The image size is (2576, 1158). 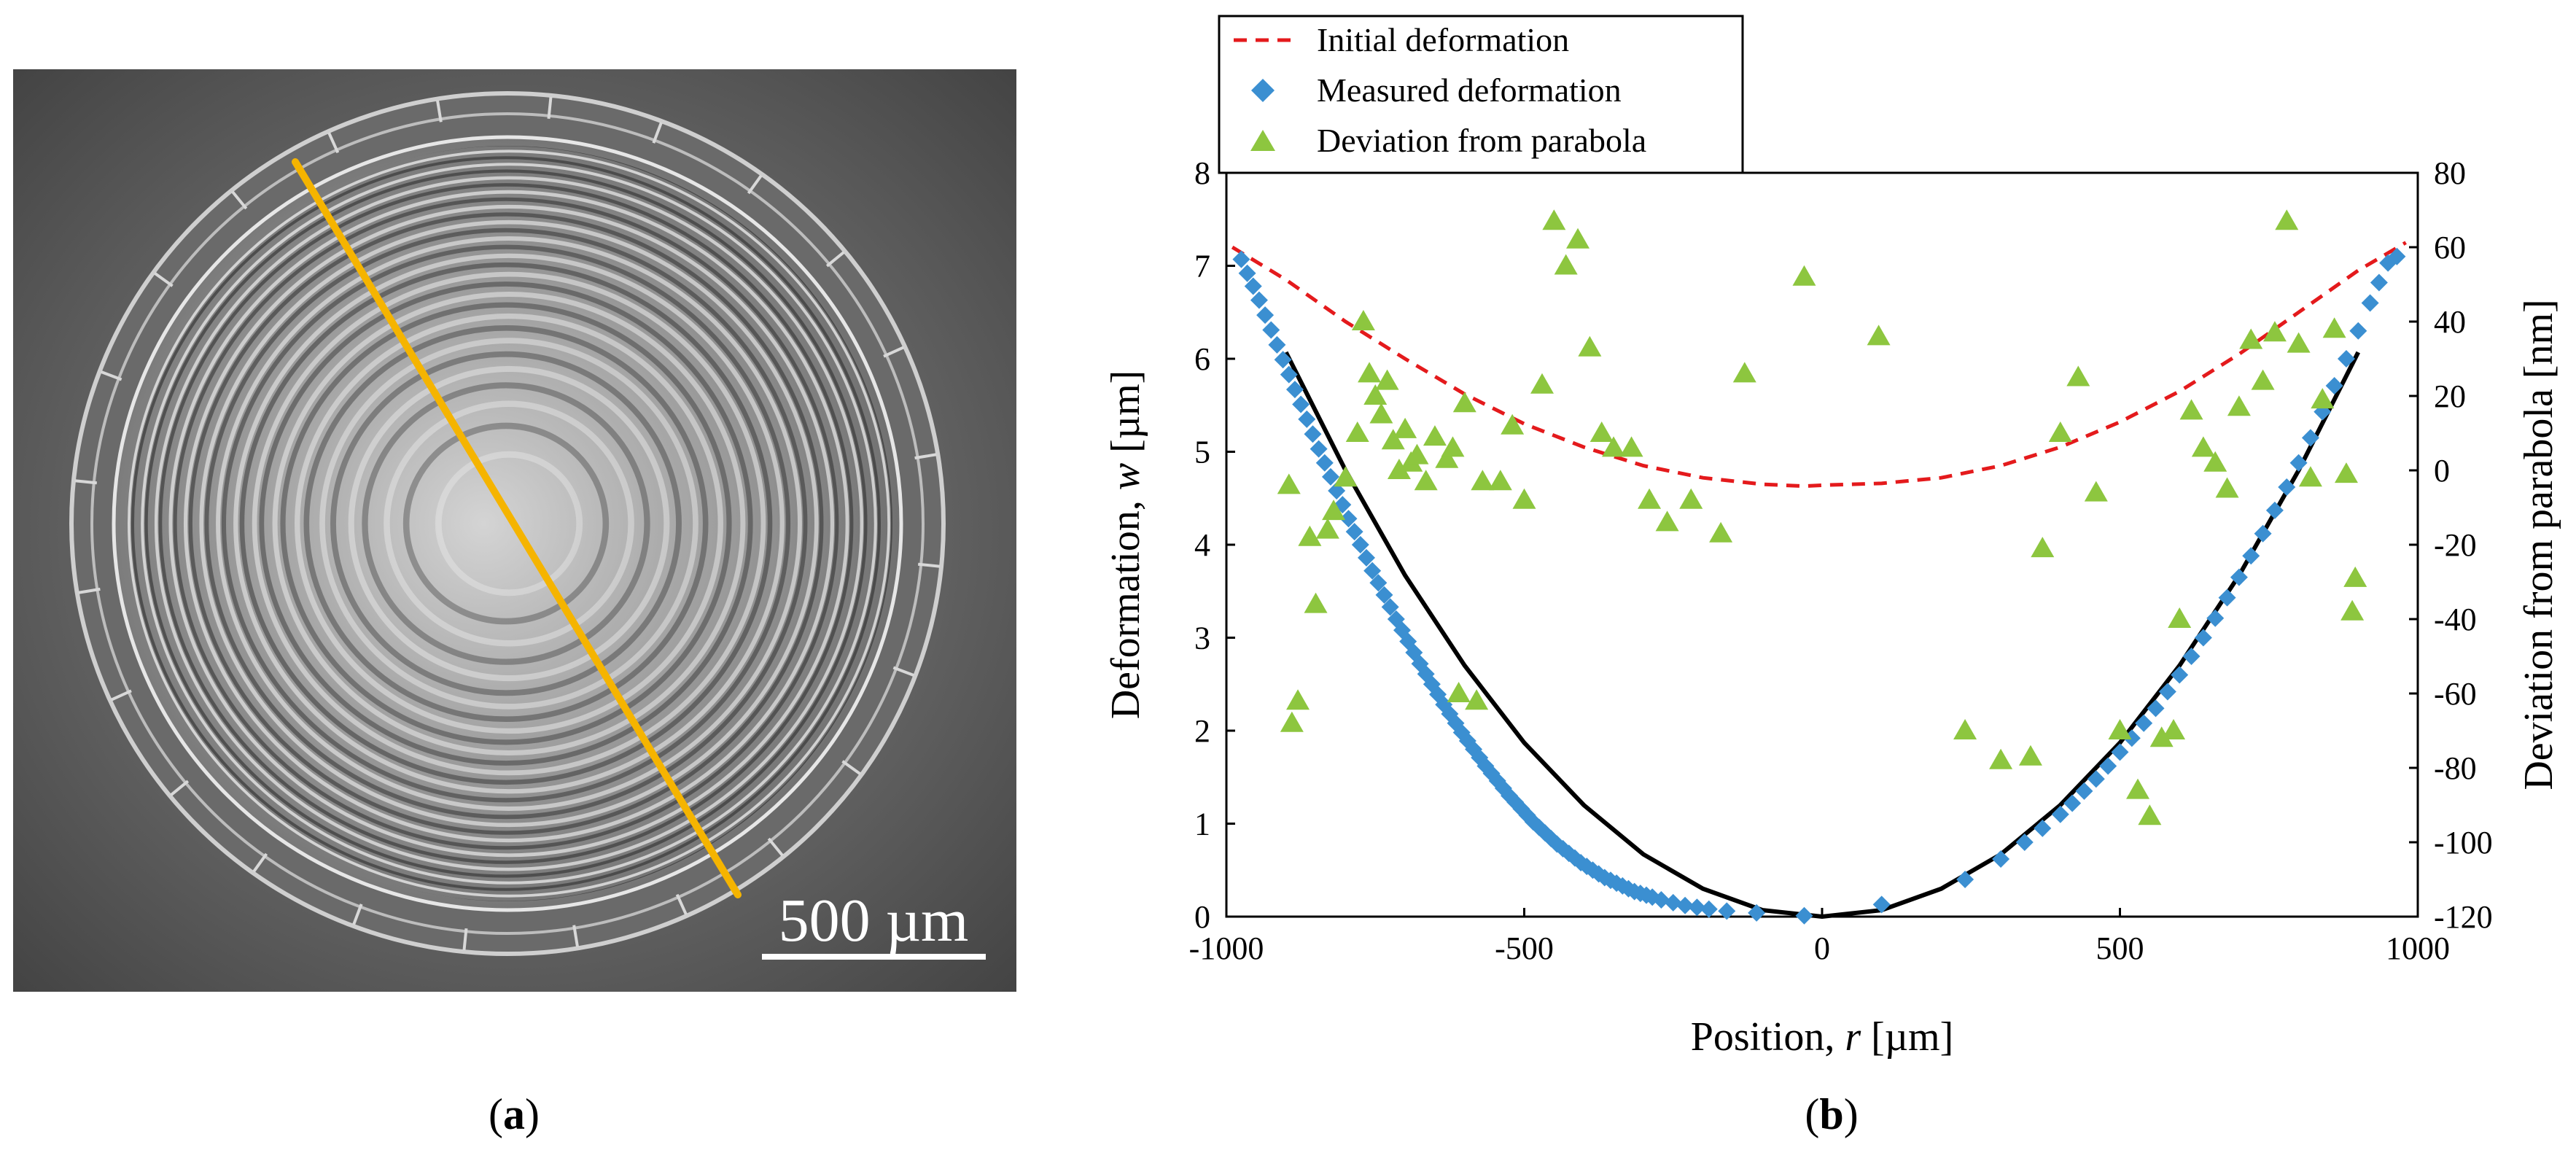 I want to click on y2-axis-label: Deviation from parabola [nm], so click(x=2538, y=544).